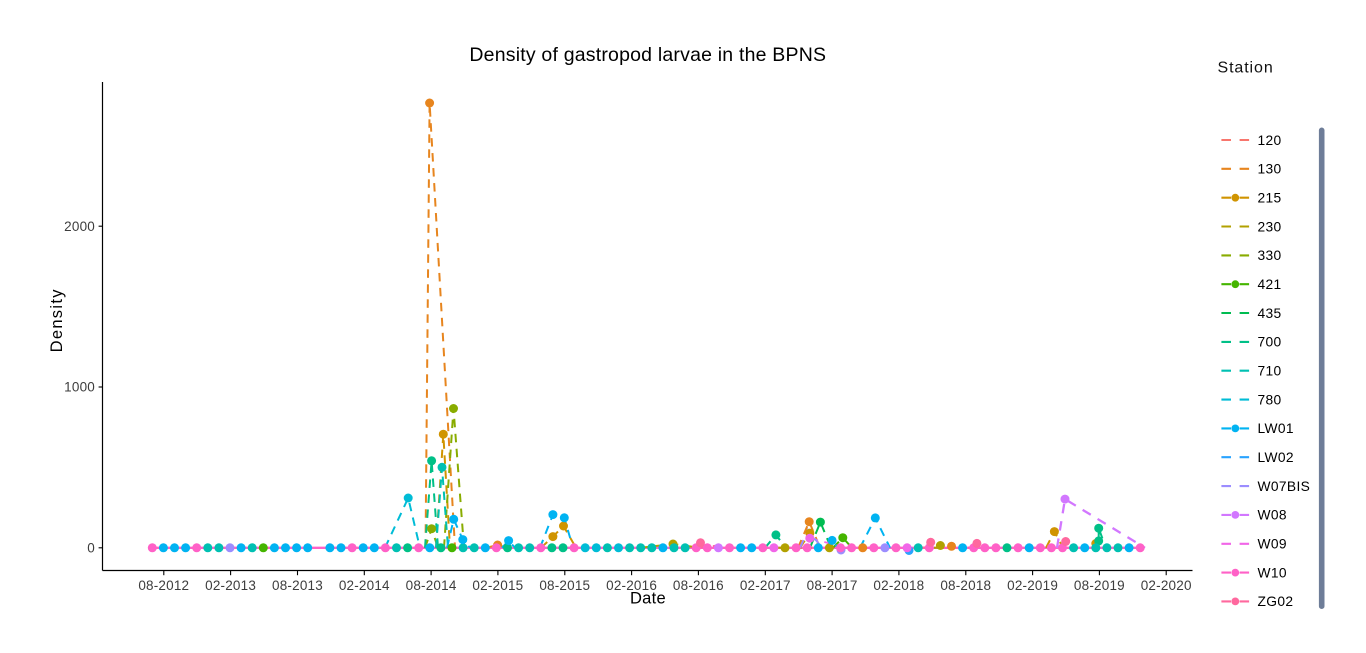 The image size is (1366, 653). What do you see at coordinates (1270, 255) in the screenshot?
I see `svg-text: 330` at bounding box center [1270, 255].